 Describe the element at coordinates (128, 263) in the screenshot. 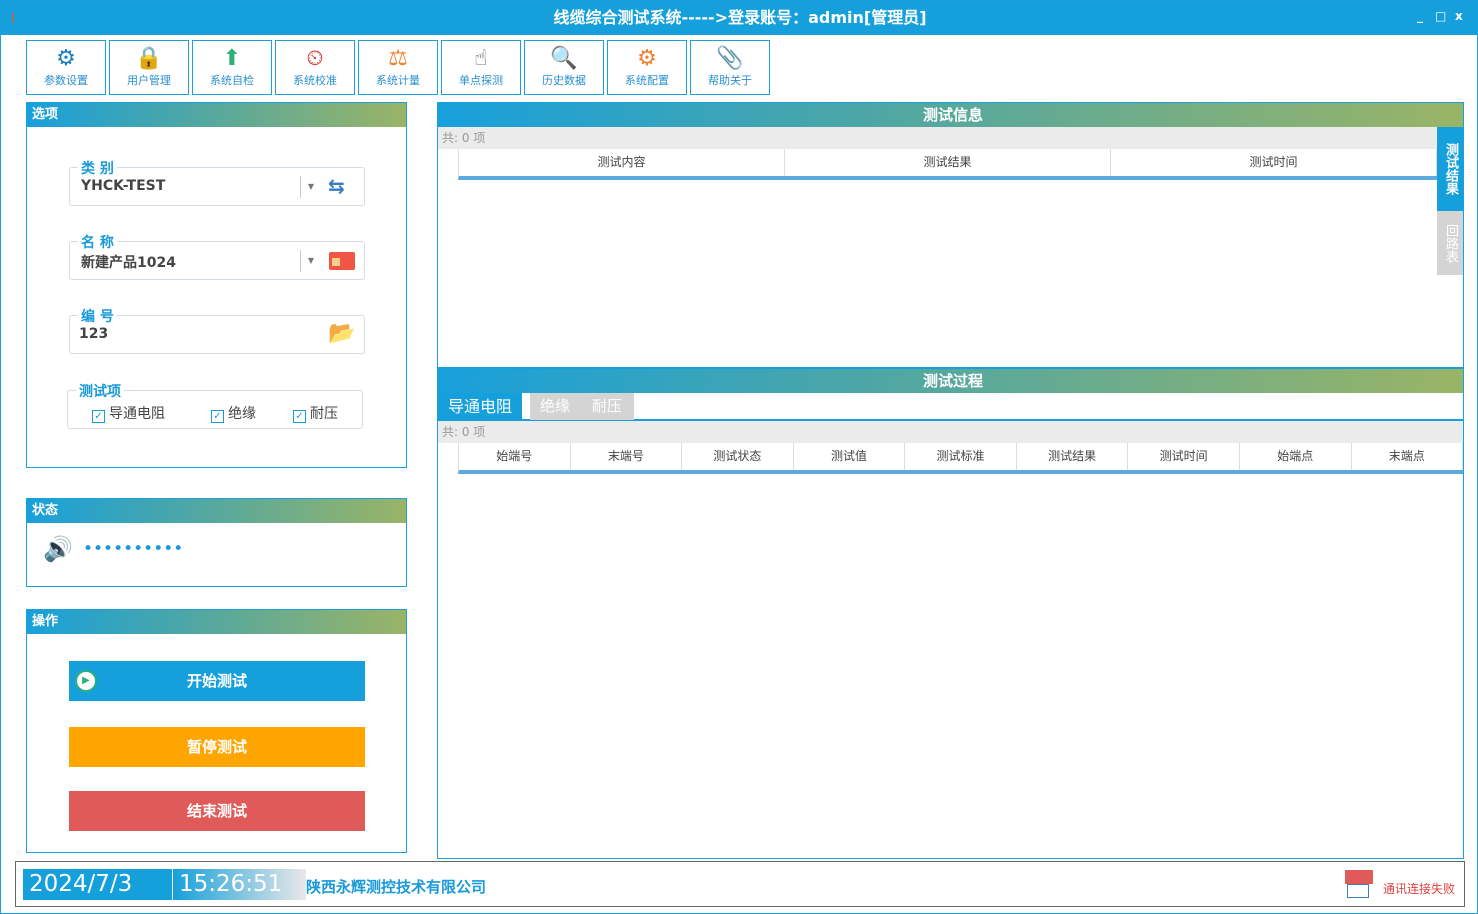

I see `name-value: 新建产品1024` at that location.